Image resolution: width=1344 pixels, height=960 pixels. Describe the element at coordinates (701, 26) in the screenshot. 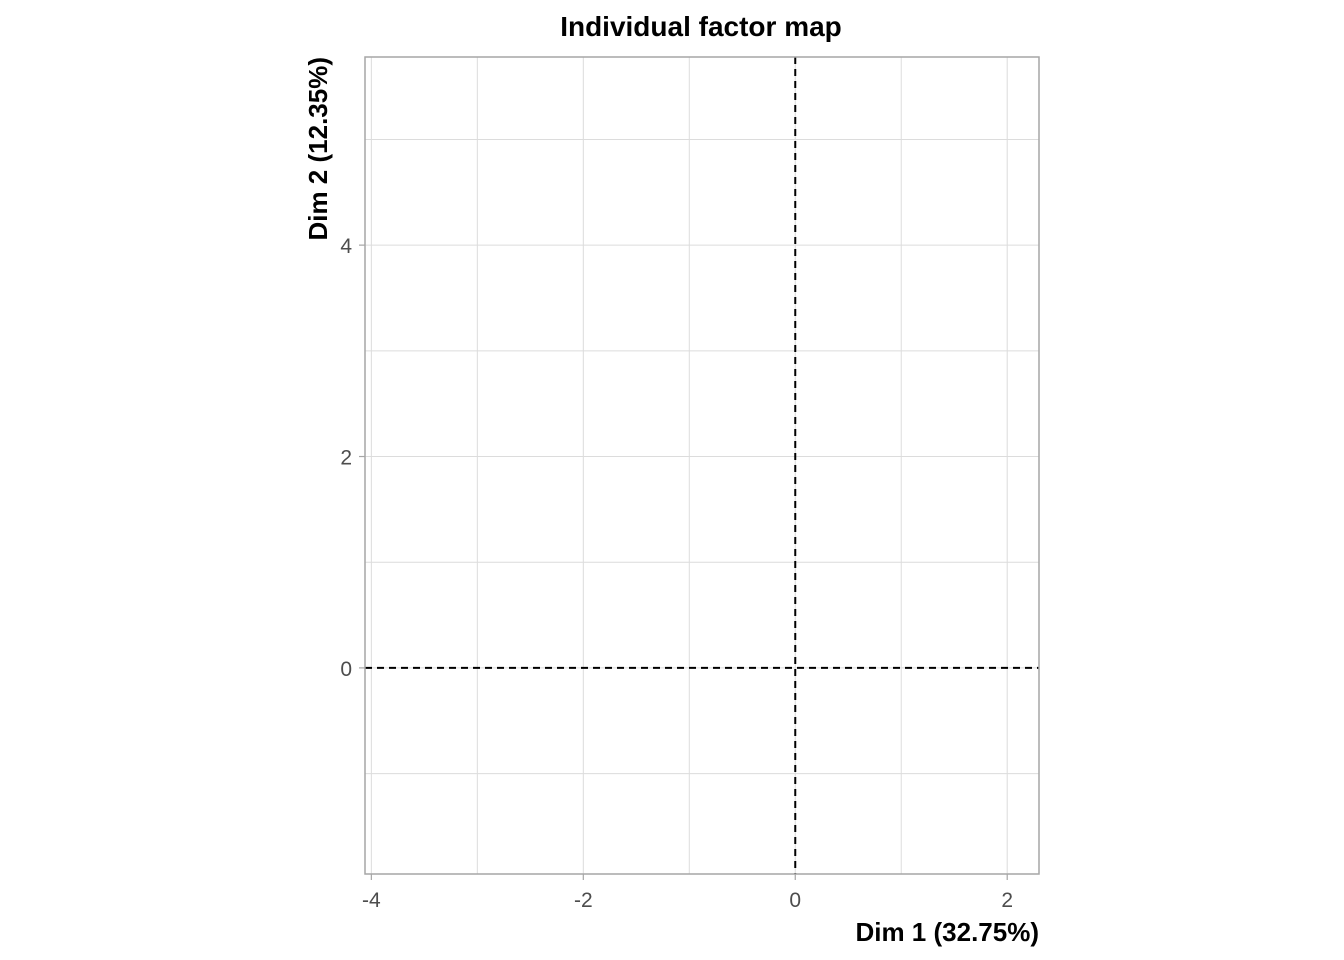

I see `chart-title: Individual factor map` at that location.